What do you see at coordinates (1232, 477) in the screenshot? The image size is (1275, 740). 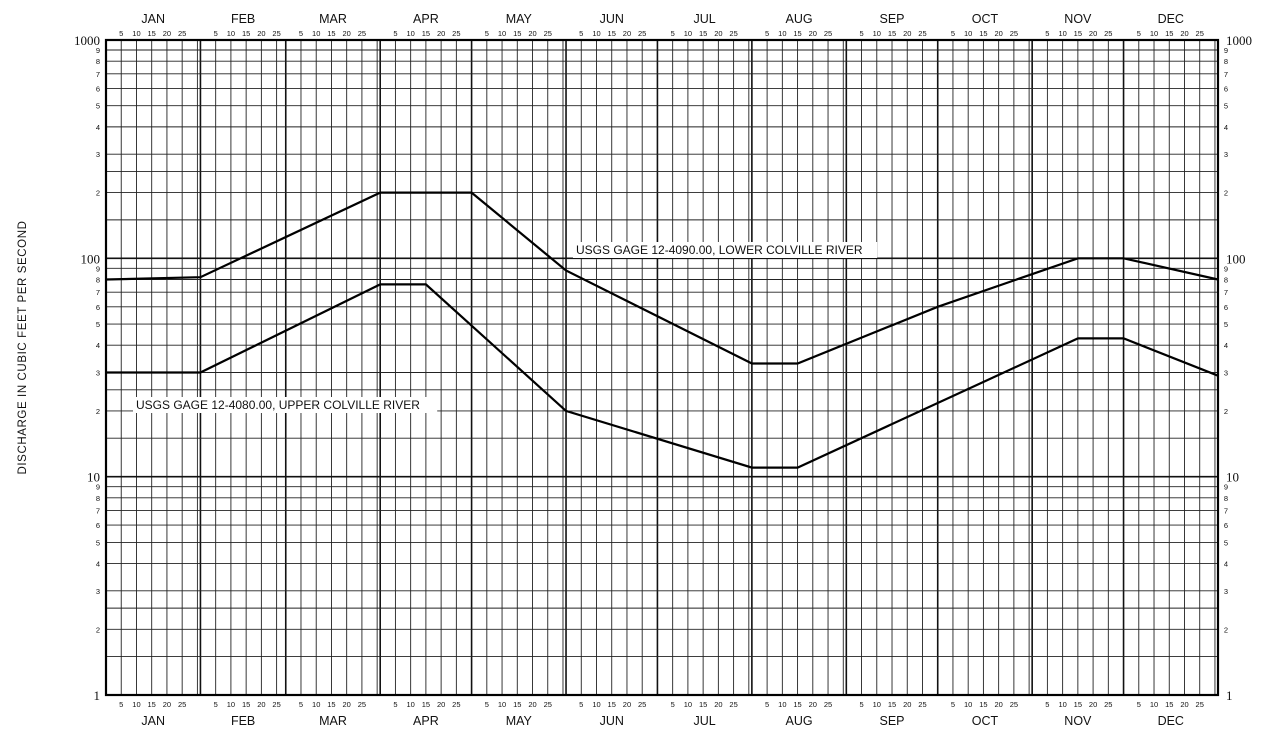 I see `ytick-right: 10` at bounding box center [1232, 477].